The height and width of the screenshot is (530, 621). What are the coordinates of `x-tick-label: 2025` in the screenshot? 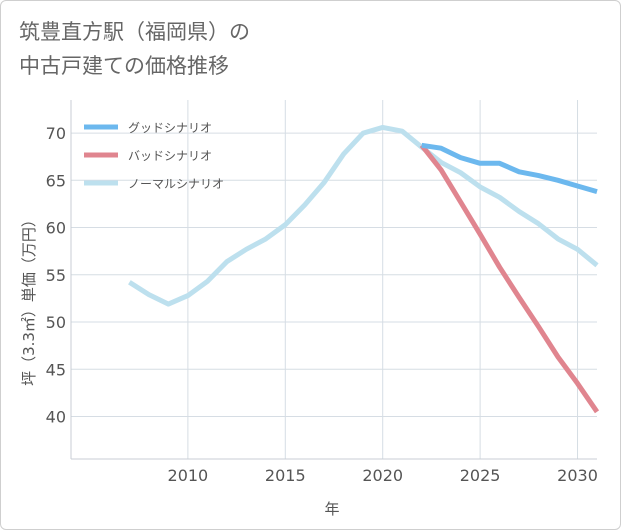 It's located at (480, 475).